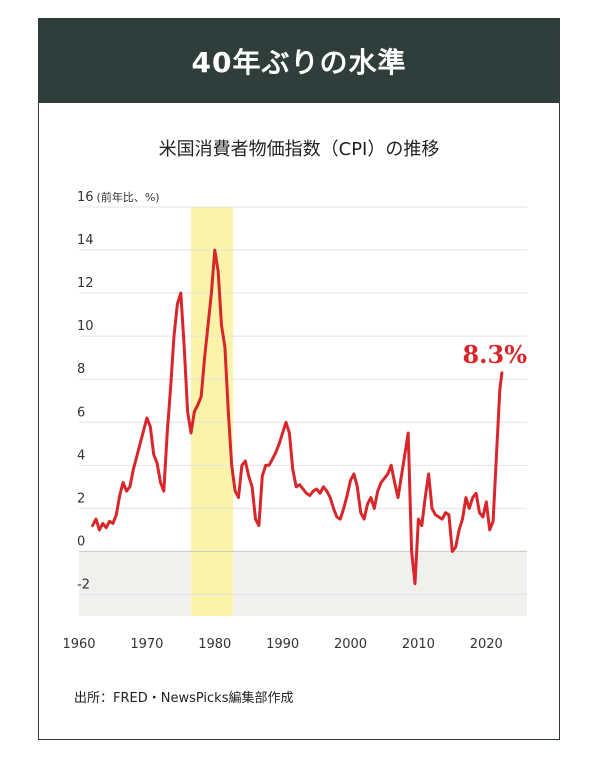  Describe the element at coordinates (303, 583) in the screenshot. I see `negative-zone` at that location.